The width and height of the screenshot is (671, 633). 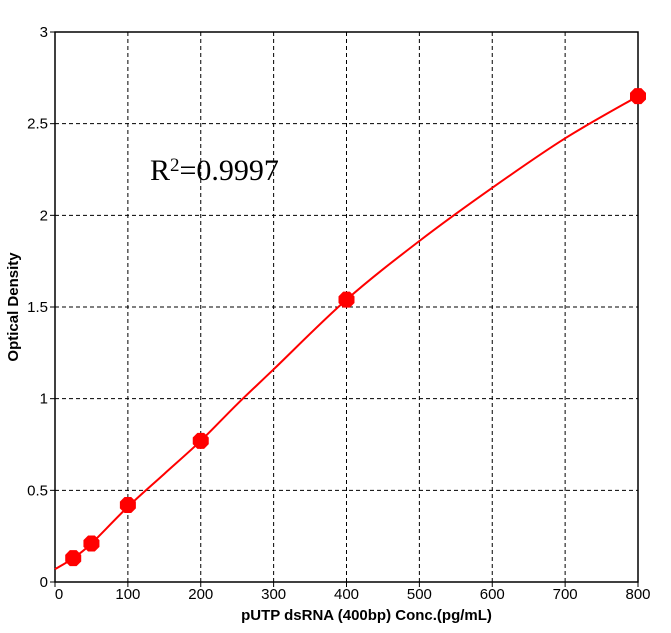 I want to click on y-axis-ticks: 0 0.5 1 1.5 2 2.5 3, so click(x=41, y=307).